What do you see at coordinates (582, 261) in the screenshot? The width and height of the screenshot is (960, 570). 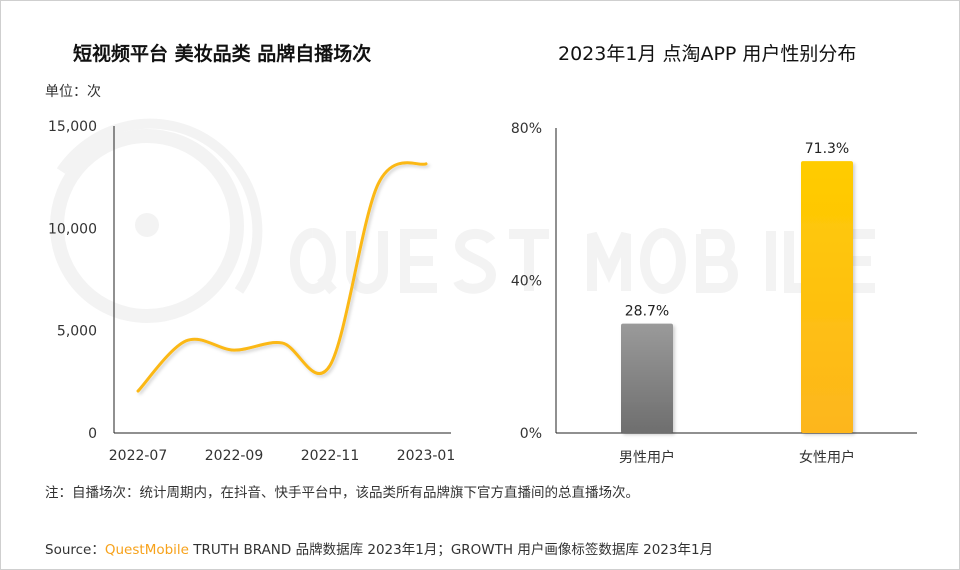 I see `watermark-lettering` at bounding box center [582, 261].